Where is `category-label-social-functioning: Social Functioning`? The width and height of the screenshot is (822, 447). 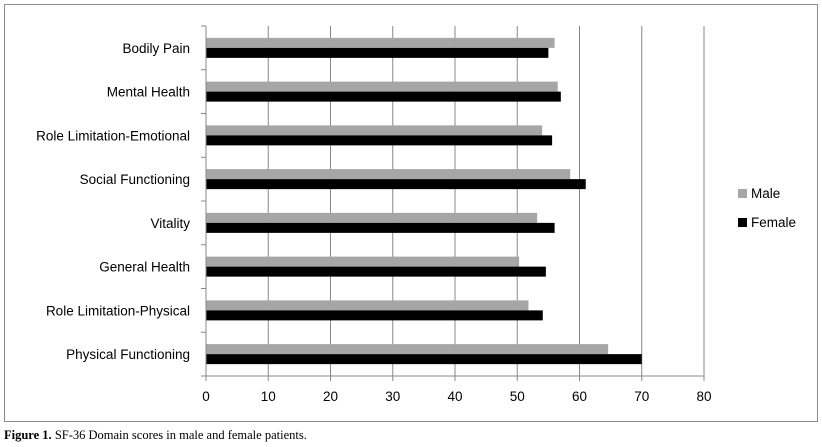 category-label-social-functioning: Social Functioning is located at coordinates (135, 179).